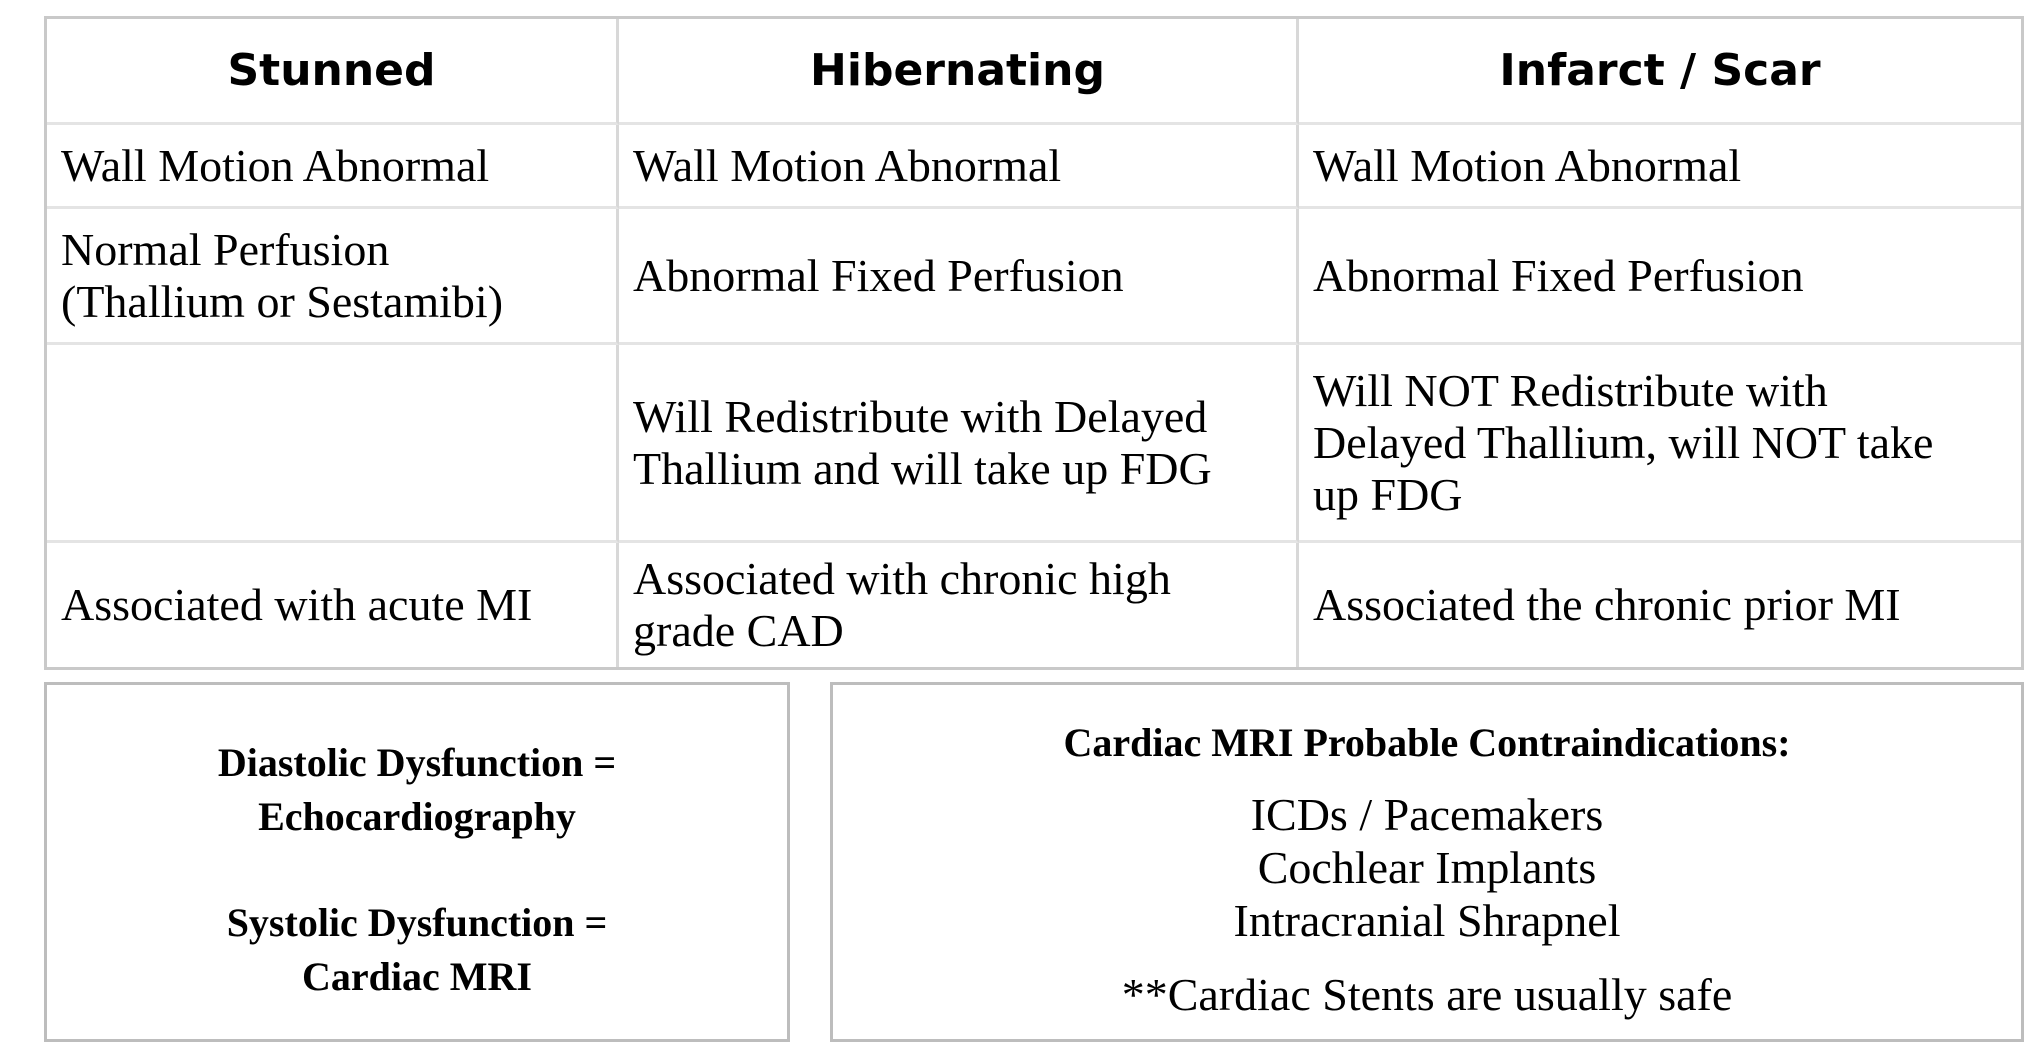 The width and height of the screenshot is (2028, 1046). What do you see at coordinates (1427, 867) in the screenshot?
I see `contraindication-item: Cochlear Implants` at bounding box center [1427, 867].